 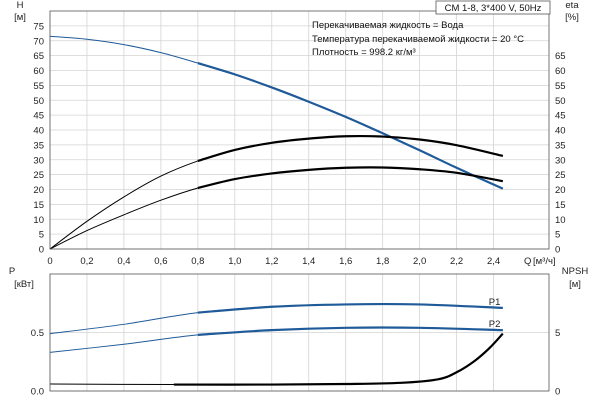 I want to click on y-left-tick-label: 10, so click(x=38, y=220).